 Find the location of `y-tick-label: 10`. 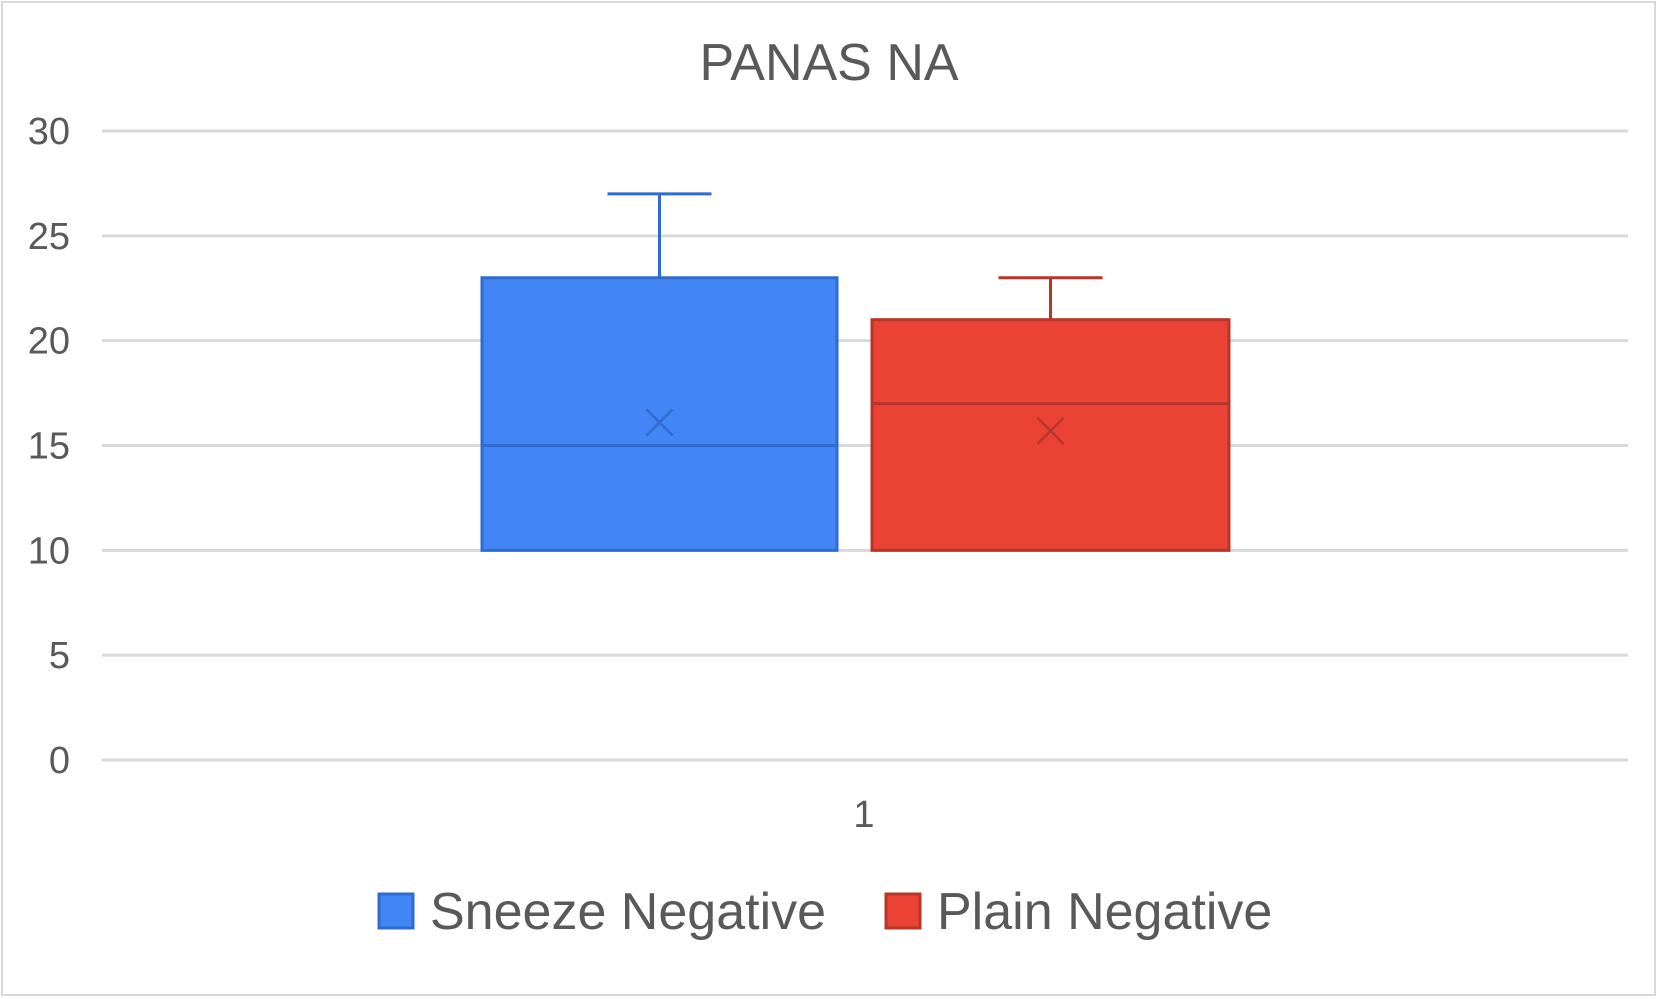

y-tick-label: 10 is located at coordinates (49, 551).